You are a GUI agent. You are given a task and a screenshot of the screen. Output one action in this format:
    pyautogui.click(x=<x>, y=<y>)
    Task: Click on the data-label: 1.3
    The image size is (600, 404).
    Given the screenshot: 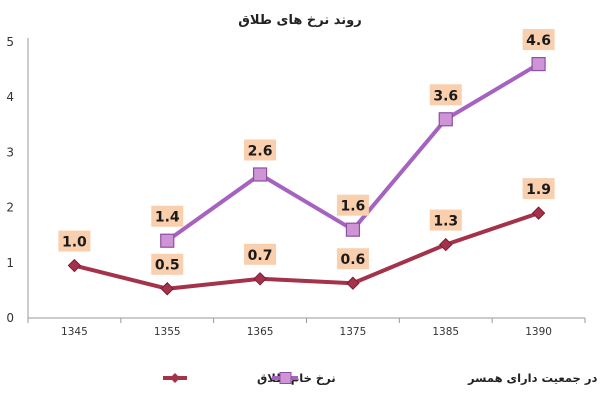 What is the action you would take?
    pyautogui.click(x=445, y=222)
    